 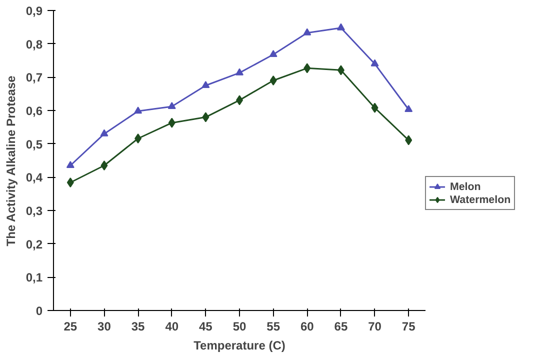 What do you see at coordinates (341, 327) in the screenshot?
I see `x-tick-label: 65` at bounding box center [341, 327].